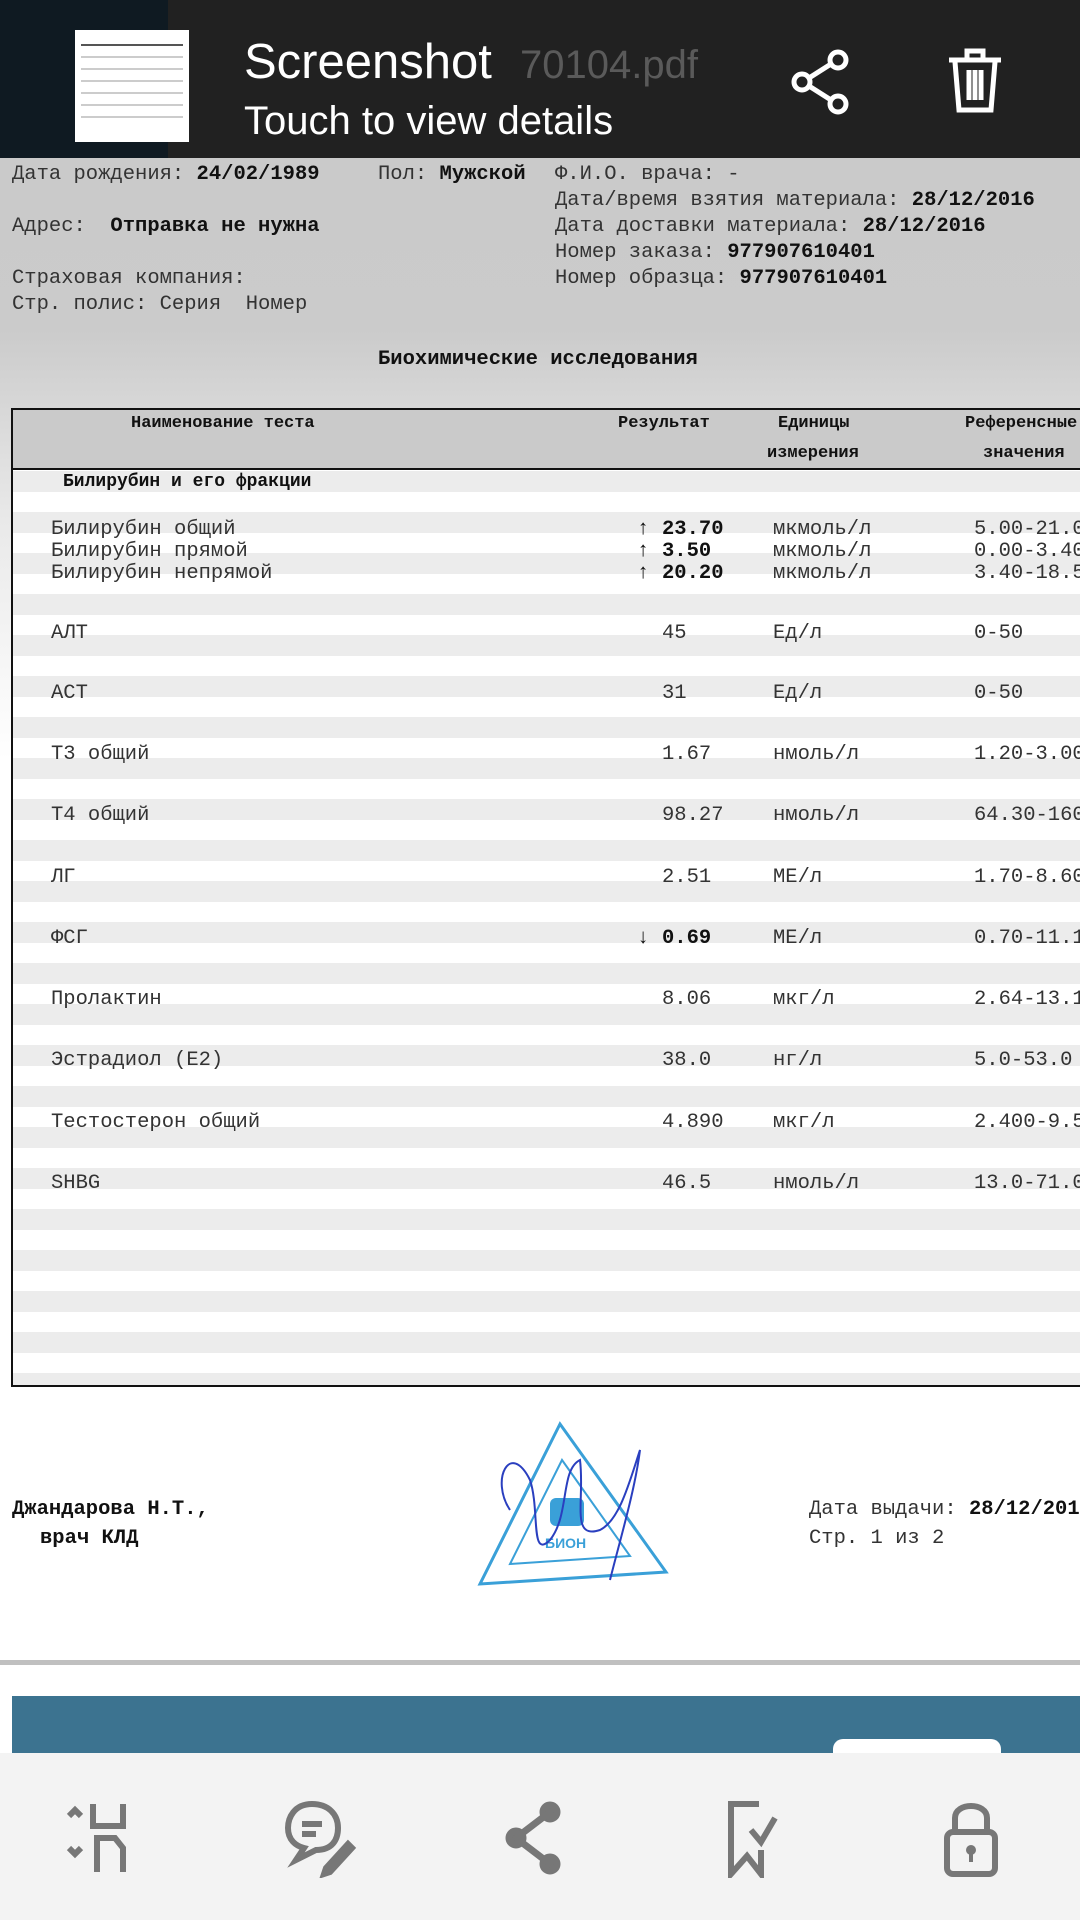  Describe the element at coordinates (322, 1838) in the screenshot. I see `comment-icon` at that location.